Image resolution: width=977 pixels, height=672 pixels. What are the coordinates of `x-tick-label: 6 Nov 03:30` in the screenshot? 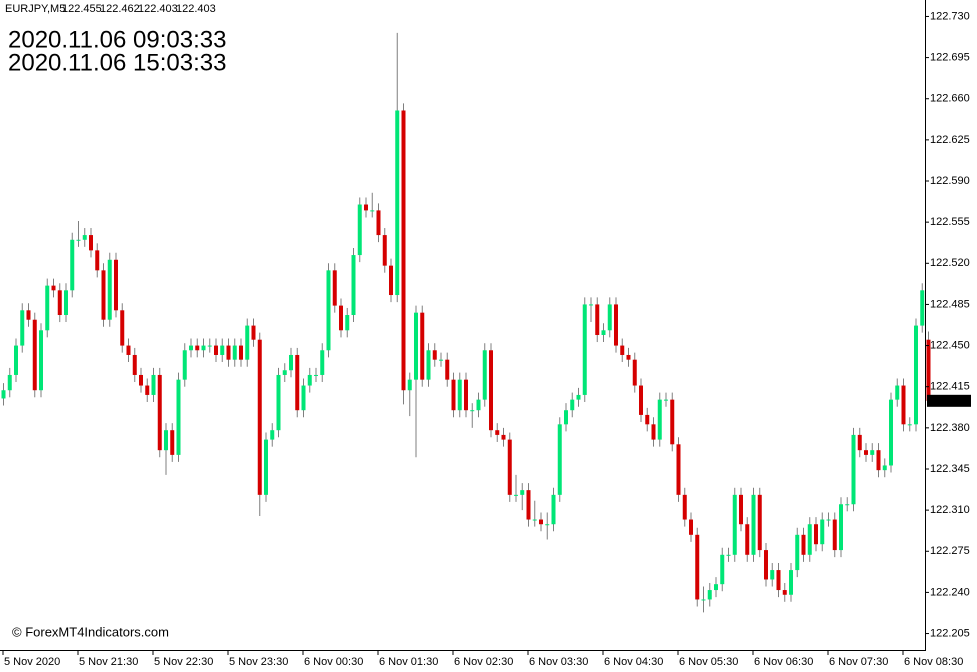 It's located at (558, 662).